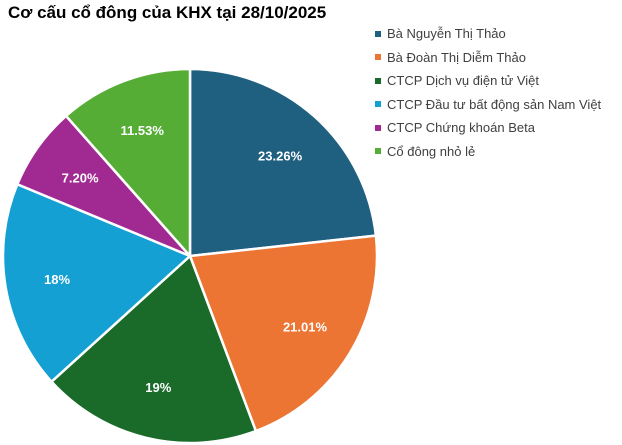 The image size is (622, 445). Describe the element at coordinates (461, 128) in the screenshot. I see `legend-label: CTCP Chứng khoán Beta` at that location.